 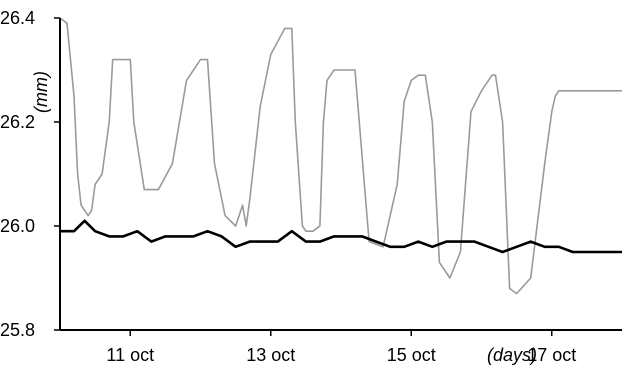 What do you see at coordinates (17, 226) in the screenshot?
I see `y-tick-label: 26.0` at bounding box center [17, 226].